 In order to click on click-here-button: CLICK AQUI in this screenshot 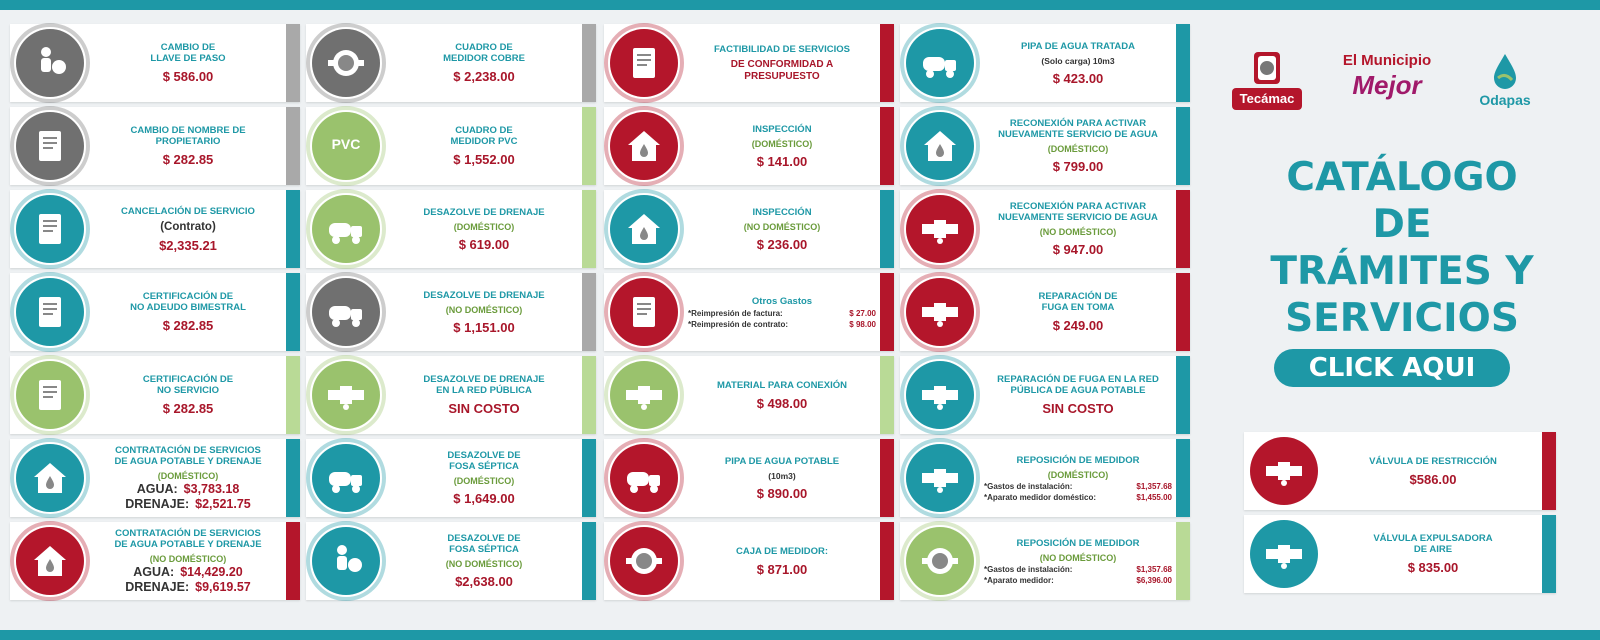, I will do `click(1392, 368)`.